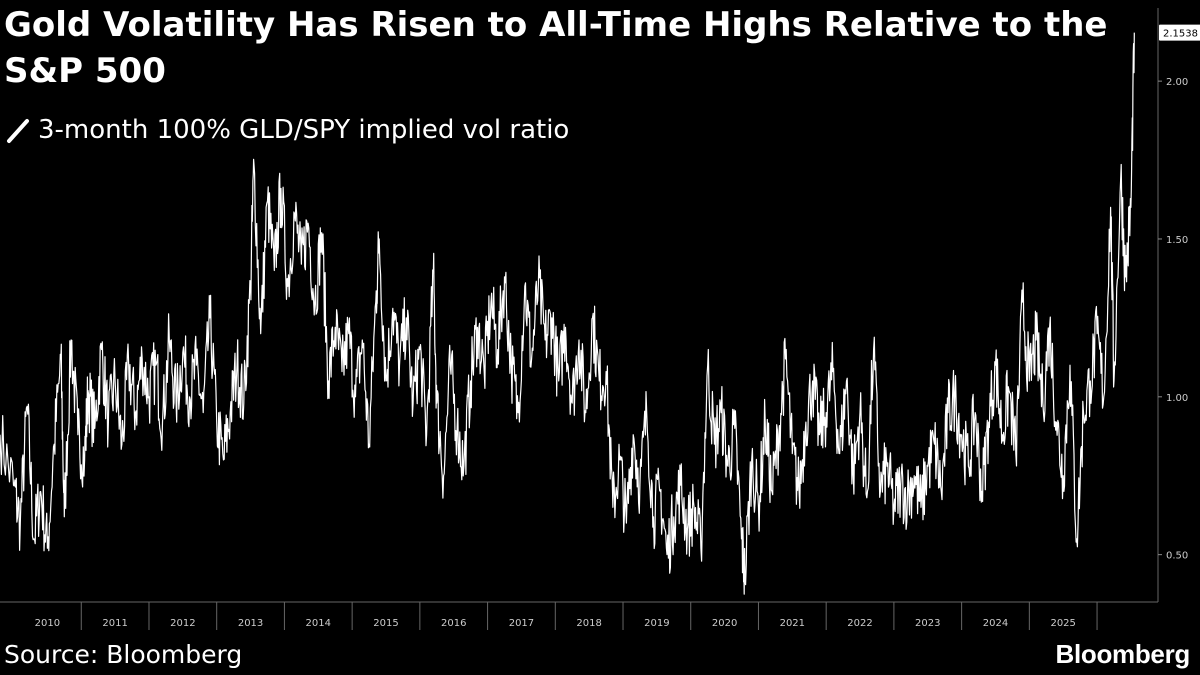 This screenshot has width=1200, height=675. Describe the element at coordinates (453, 623) in the screenshot. I see `x-tick-label: 2016` at that location.